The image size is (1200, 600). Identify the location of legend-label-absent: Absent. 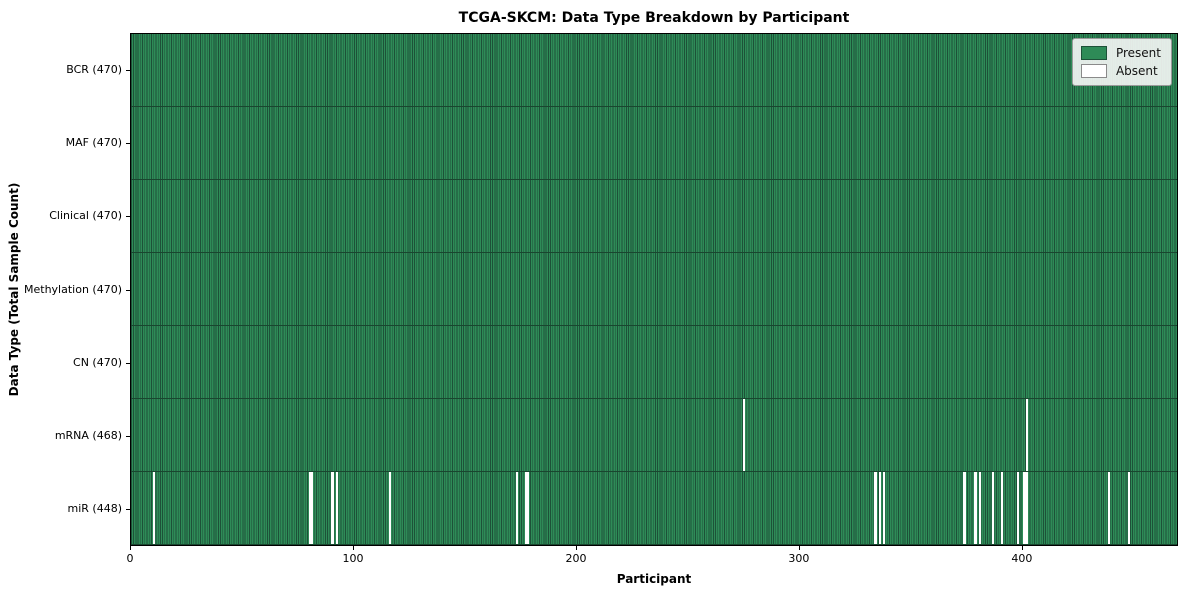
(1136, 71).